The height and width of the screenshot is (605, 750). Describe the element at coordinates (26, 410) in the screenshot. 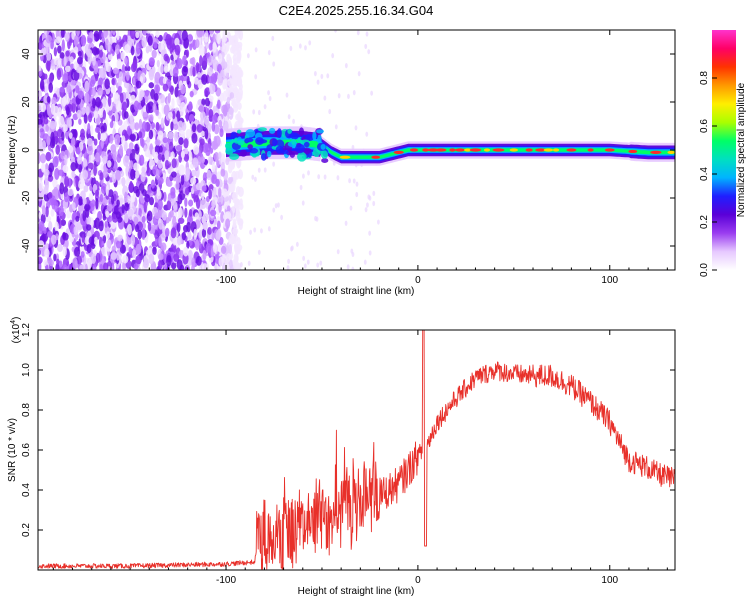

I see `snr-ytick-label: 0.8` at that location.